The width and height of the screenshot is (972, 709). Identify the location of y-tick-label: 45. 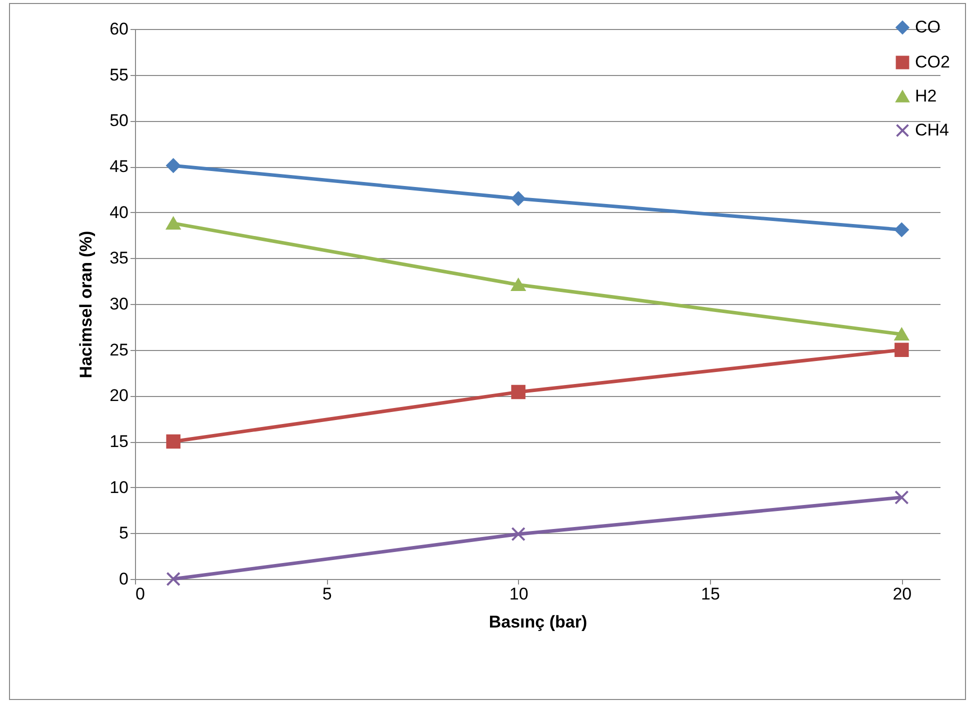
(119, 166).